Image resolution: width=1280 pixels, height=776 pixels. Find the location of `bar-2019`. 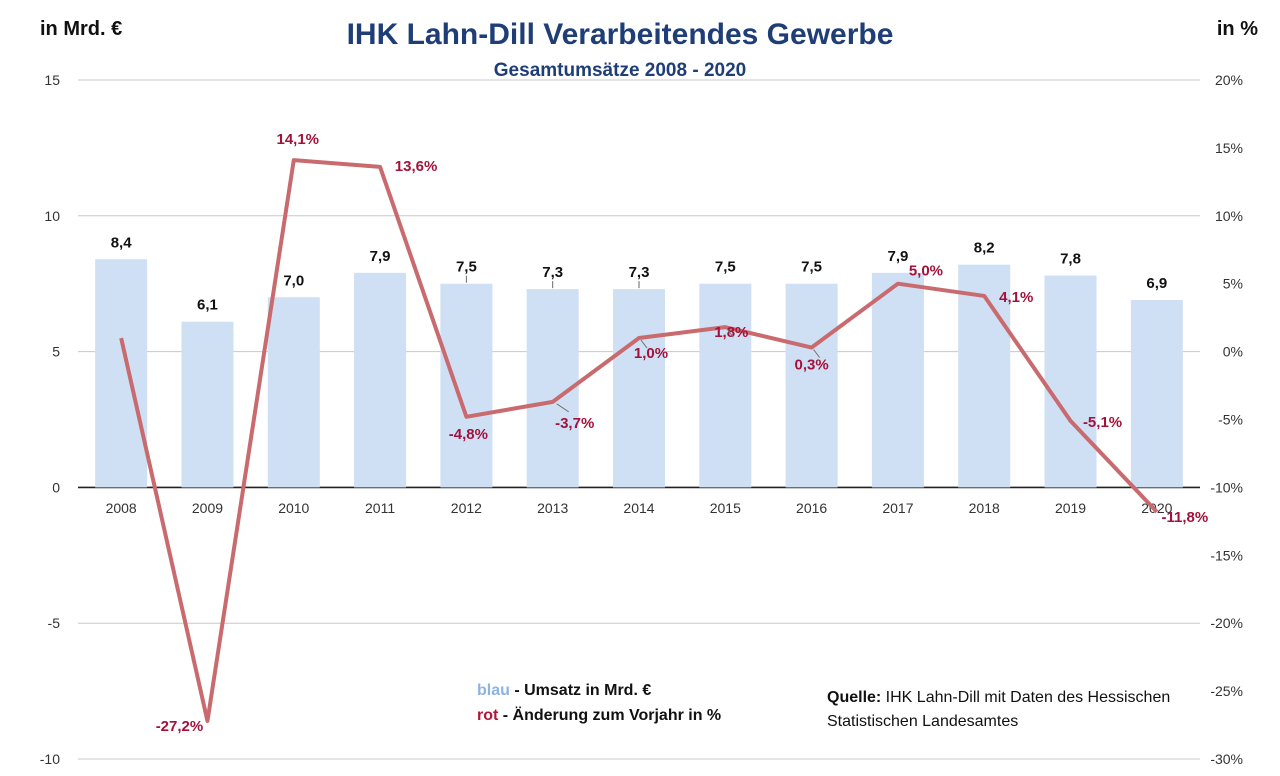

bar-2019 is located at coordinates (1070, 381).